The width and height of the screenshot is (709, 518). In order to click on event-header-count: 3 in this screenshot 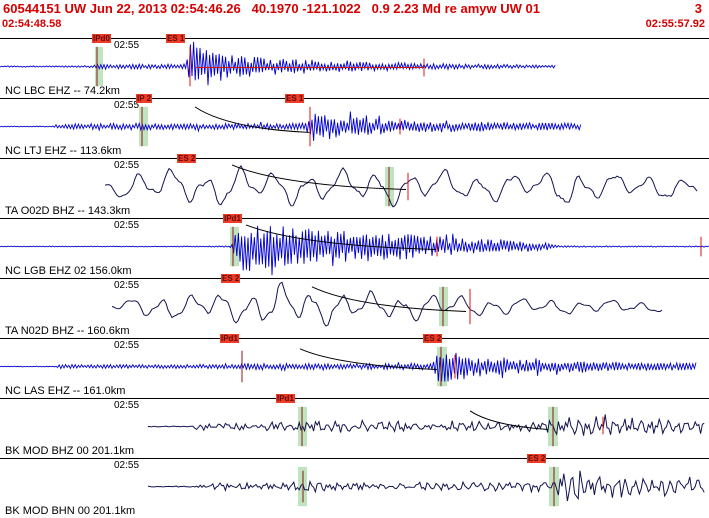, I will do `click(698, 8)`.